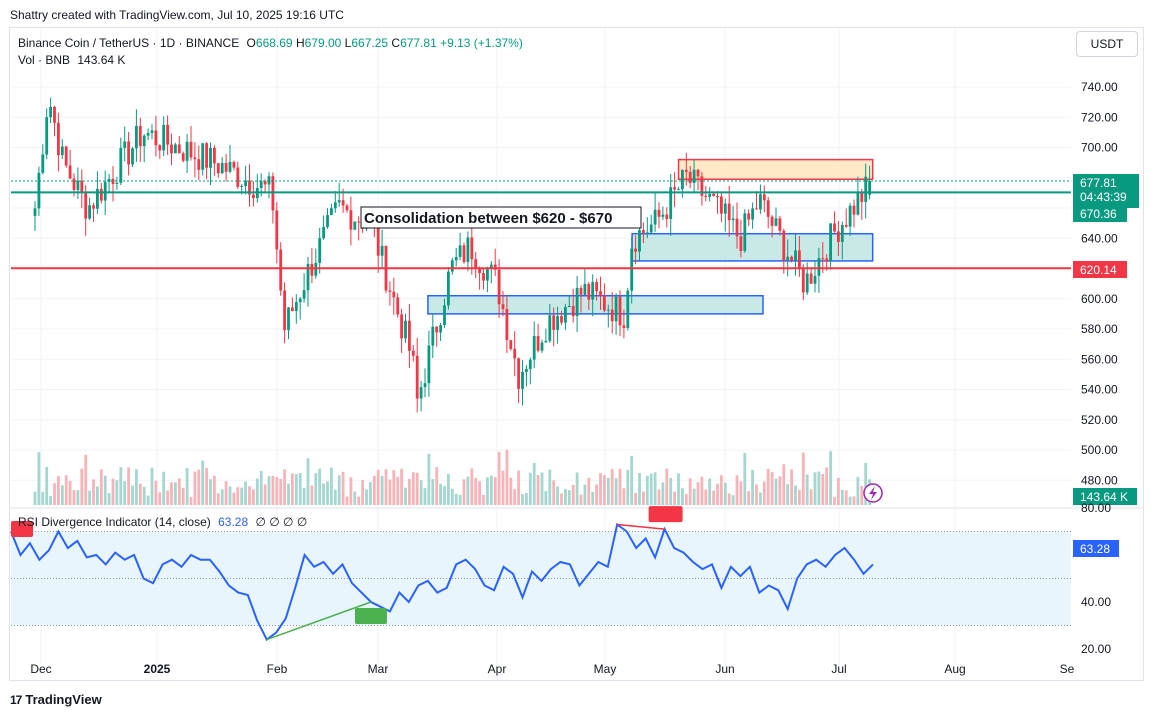 The image size is (1154, 717). Describe the element at coordinates (1099, 480) in the screenshot. I see `price-tick-label: 480.00` at that location.